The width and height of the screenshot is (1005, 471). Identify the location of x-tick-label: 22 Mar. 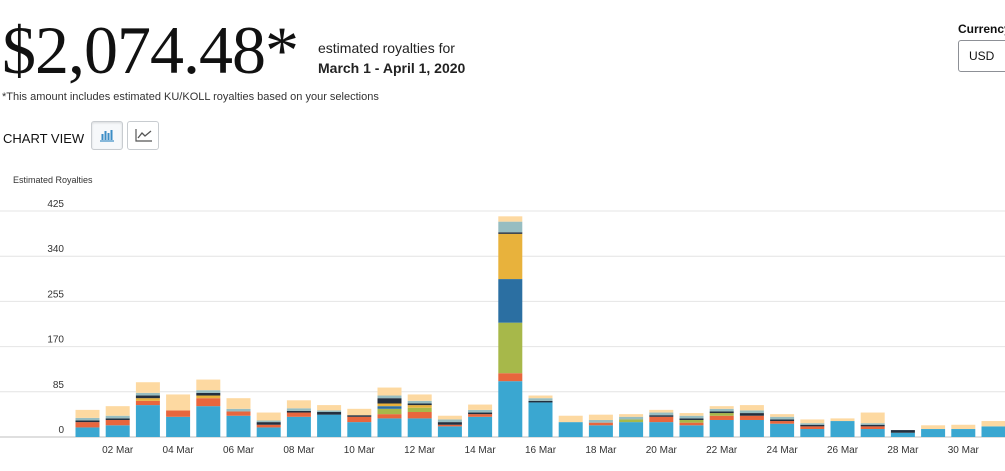
(722, 450).